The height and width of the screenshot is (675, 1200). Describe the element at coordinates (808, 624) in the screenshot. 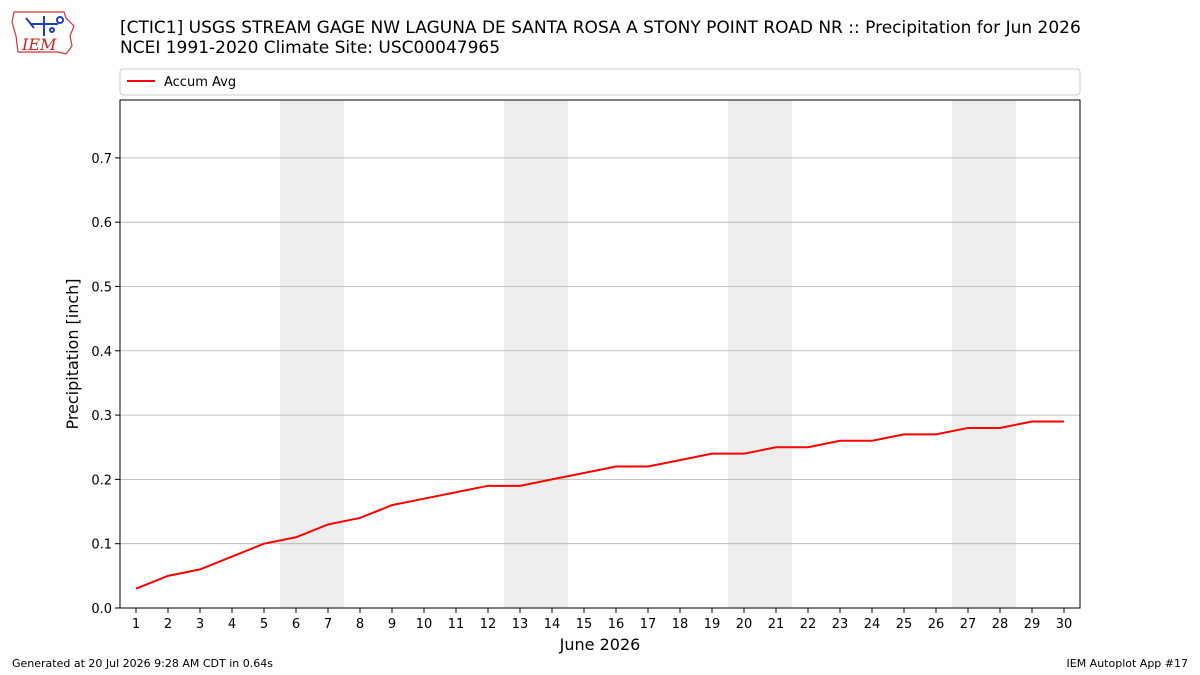

I see `xtick-label-21: 22` at that location.